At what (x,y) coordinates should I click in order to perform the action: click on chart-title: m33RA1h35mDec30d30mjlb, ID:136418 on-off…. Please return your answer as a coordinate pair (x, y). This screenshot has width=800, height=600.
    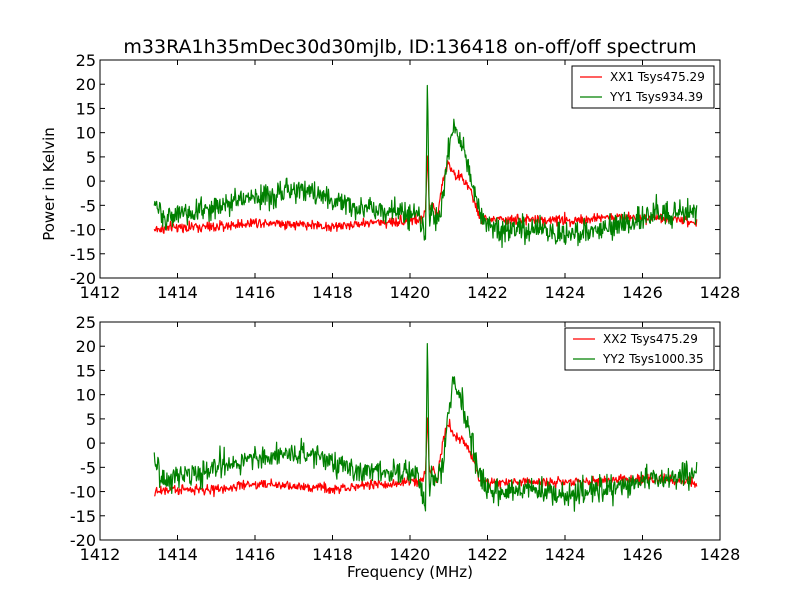
    Looking at the image, I should click on (409, 47).